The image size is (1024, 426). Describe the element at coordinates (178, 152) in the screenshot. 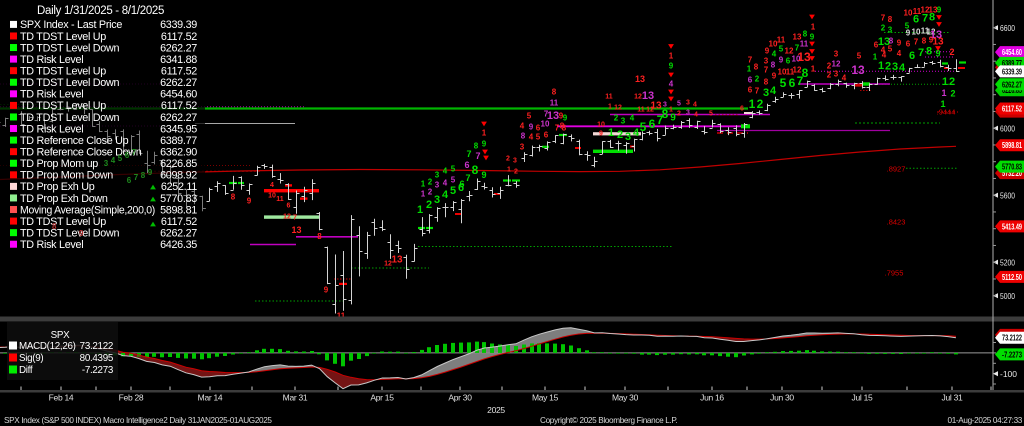

I see `svg-text: 6362.90` at that location.